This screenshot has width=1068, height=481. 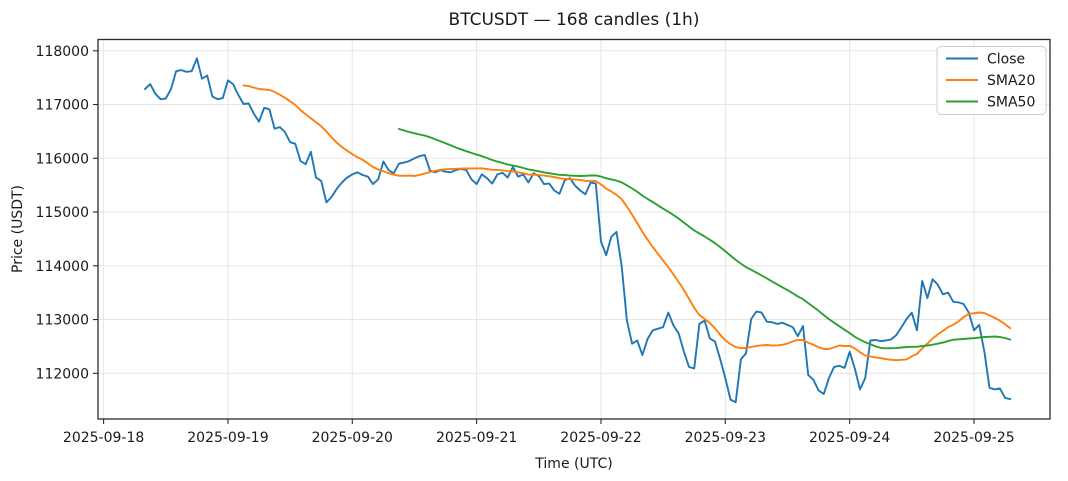 I want to click on y-tick-label: 118000, so click(x=62, y=52).